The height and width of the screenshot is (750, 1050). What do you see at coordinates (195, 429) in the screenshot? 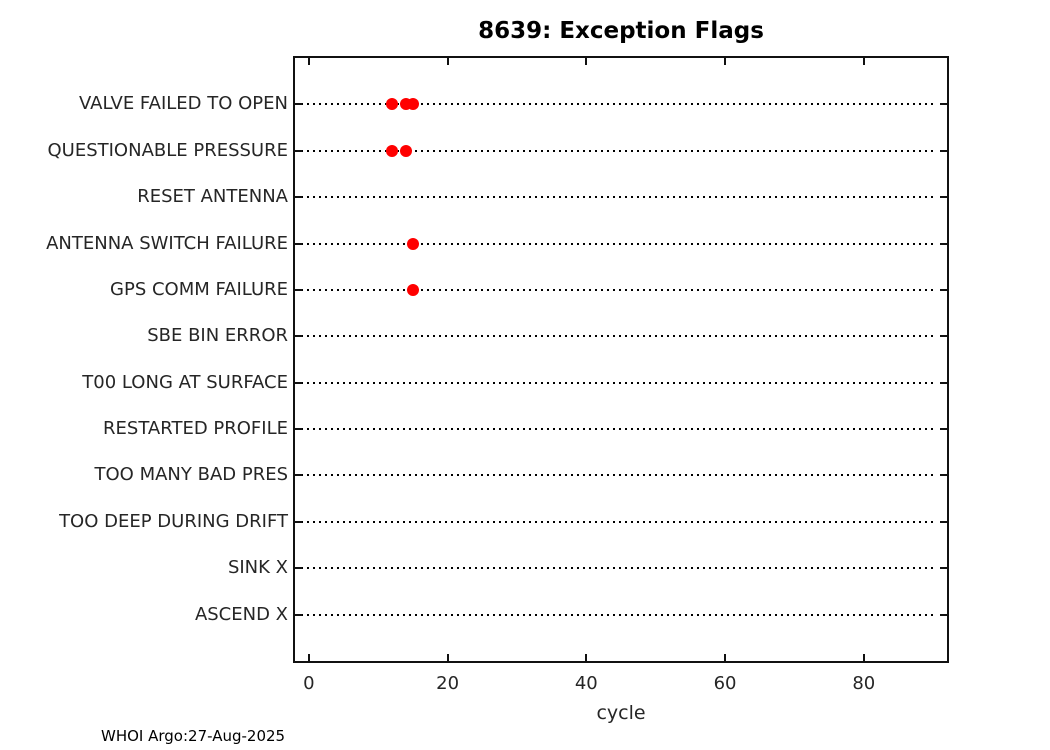
I see `y-axis-category-label: RESTARTED PROFILE` at bounding box center [195, 429].